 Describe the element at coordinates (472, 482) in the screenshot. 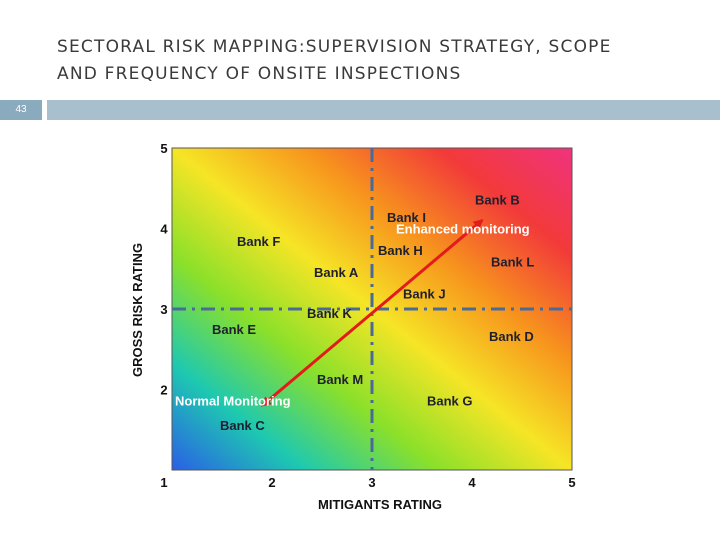

I see `x-tick-label: 4` at that location.